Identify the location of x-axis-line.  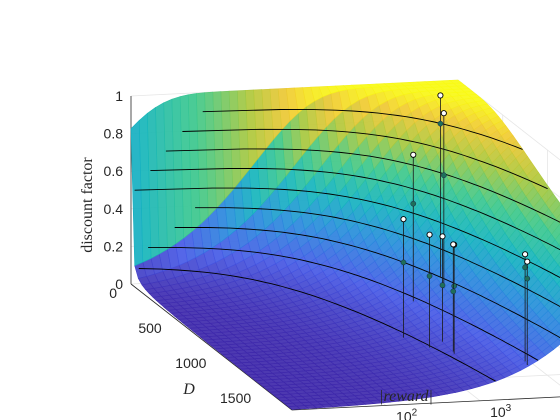
(211, 347).